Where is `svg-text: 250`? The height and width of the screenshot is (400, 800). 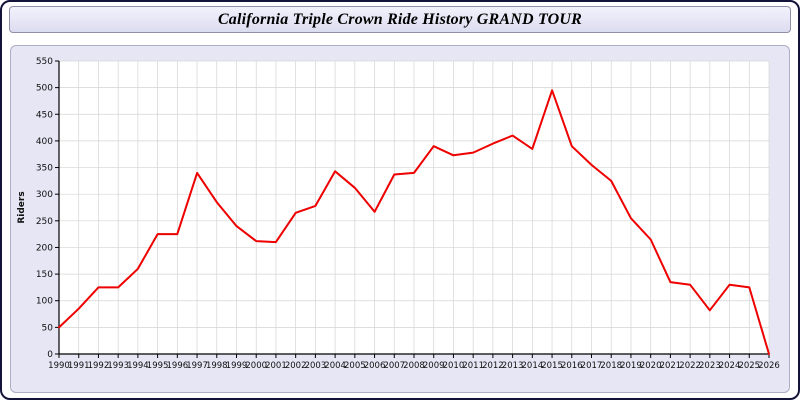 svg-text: 250 is located at coordinates (44, 222).